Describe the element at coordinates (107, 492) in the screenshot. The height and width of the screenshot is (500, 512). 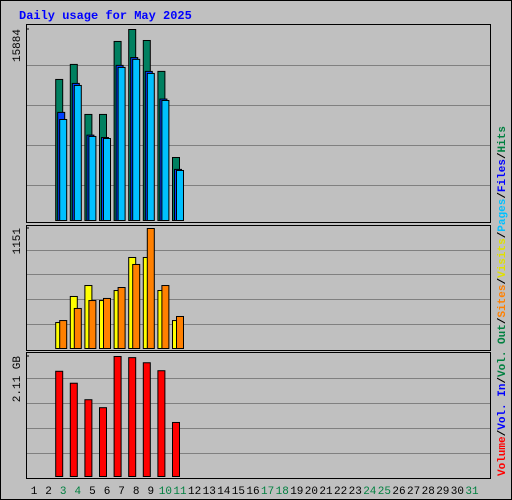
I see `x-tick-label: 6` at that location.